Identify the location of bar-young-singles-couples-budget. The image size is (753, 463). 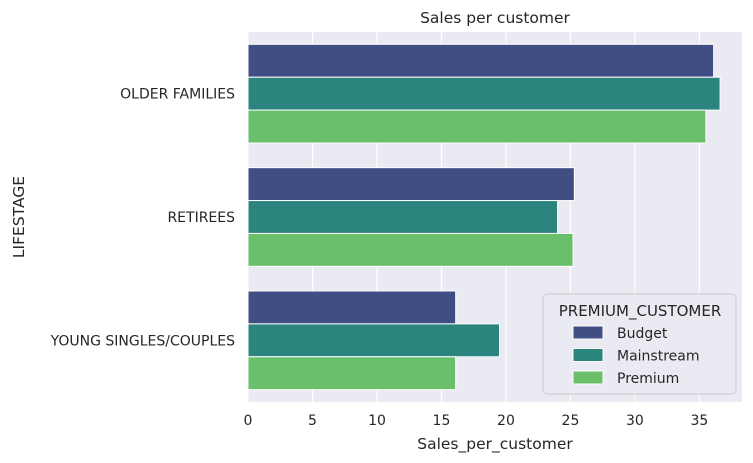
(352, 307).